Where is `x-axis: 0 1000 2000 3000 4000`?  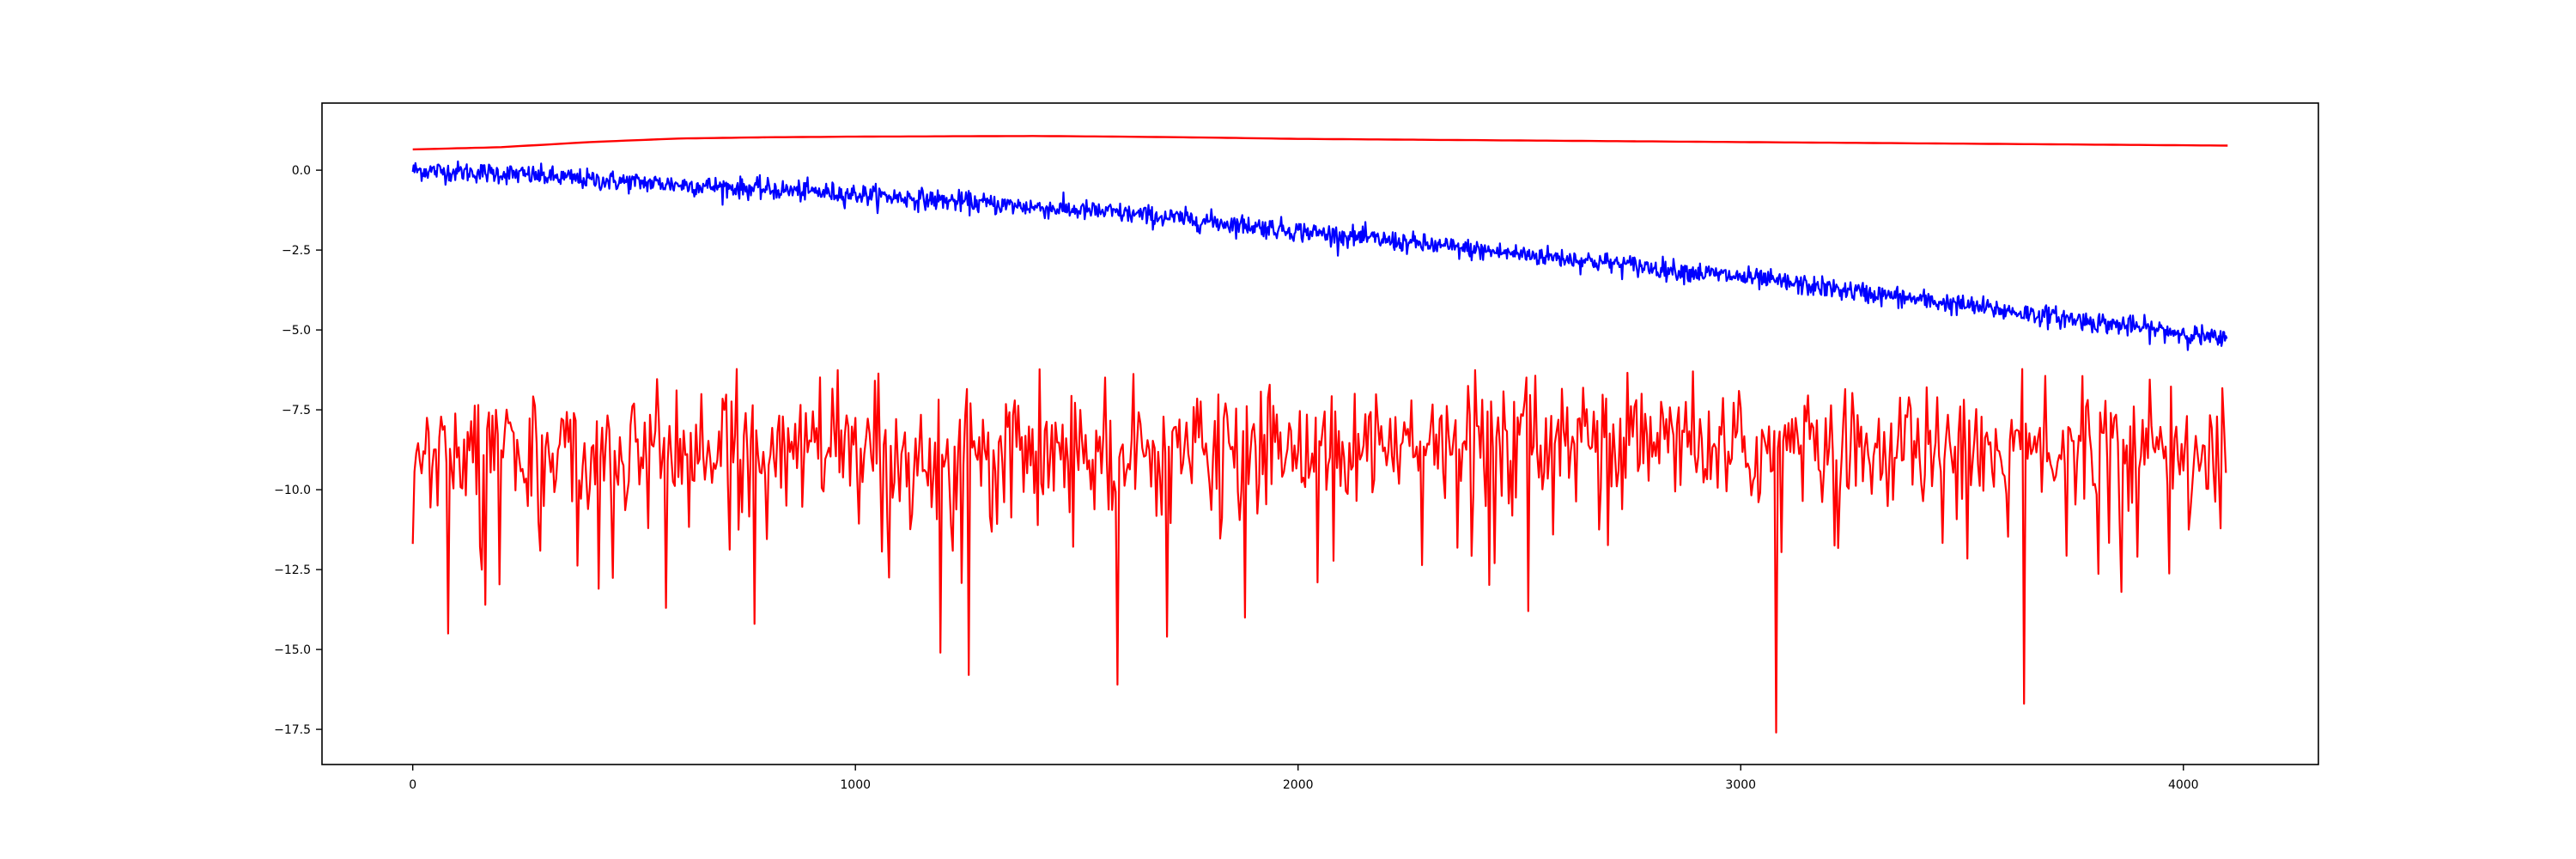
x-axis: 0 1000 2000 3000 4000 is located at coordinates (1304, 778).